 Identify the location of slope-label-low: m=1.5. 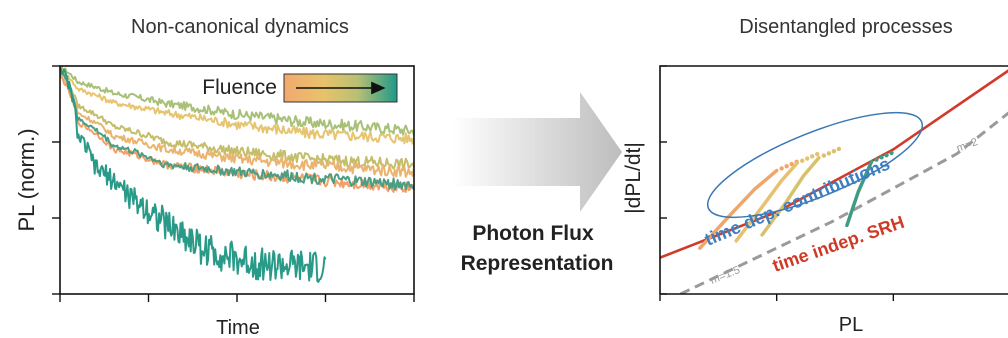
(725, 275).